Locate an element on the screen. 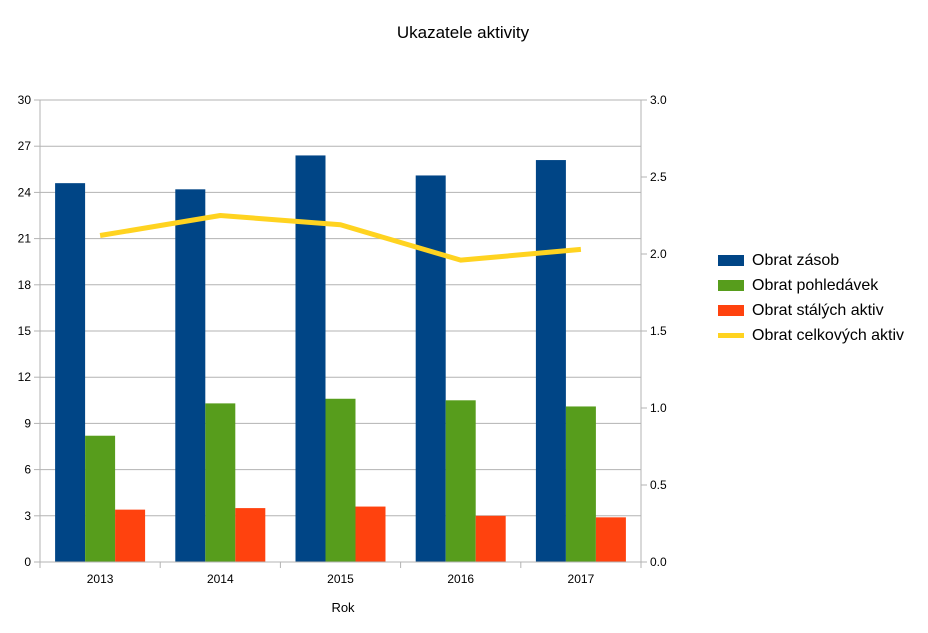 This screenshot has height=633, width=928. x-axis-label: Rok is located at coordinates (343, 607).